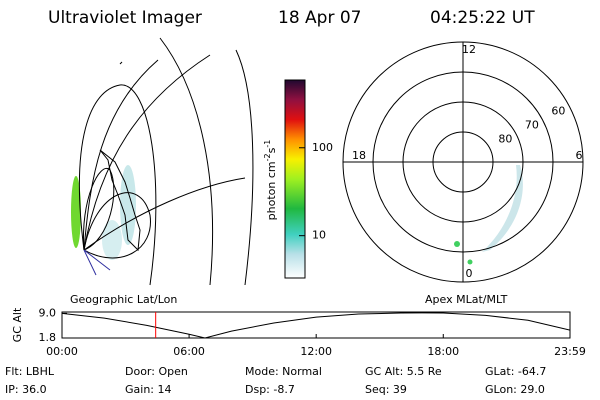 The width and height of the screenshot is (600, 400). I want to click on colorbar, so click(295, 179).